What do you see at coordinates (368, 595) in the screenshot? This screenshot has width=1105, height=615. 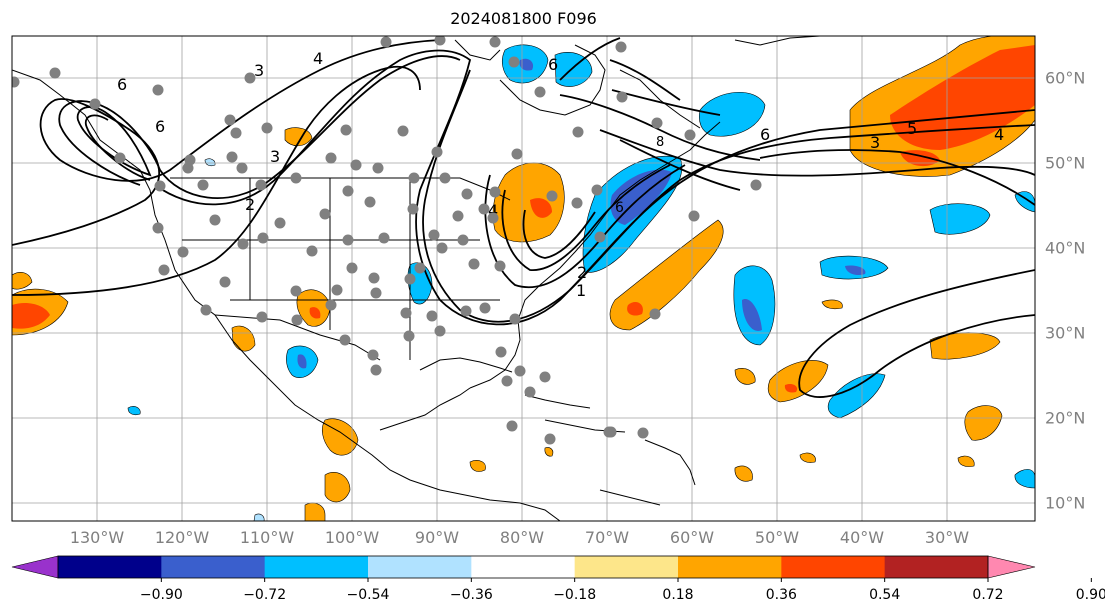 I see `colorbar-tick-label: −0.54` at bounding box center [368, 595].